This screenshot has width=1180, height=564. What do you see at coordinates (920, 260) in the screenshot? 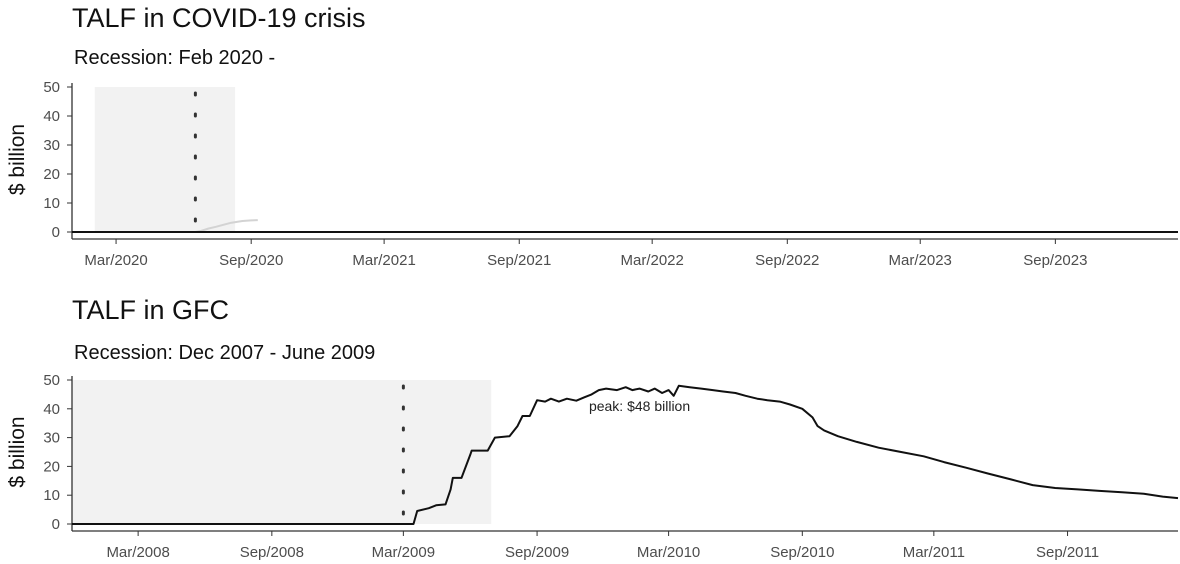
I see `panel-1-x-tick-label: Mar/2023` at bounding box center [920, 260].